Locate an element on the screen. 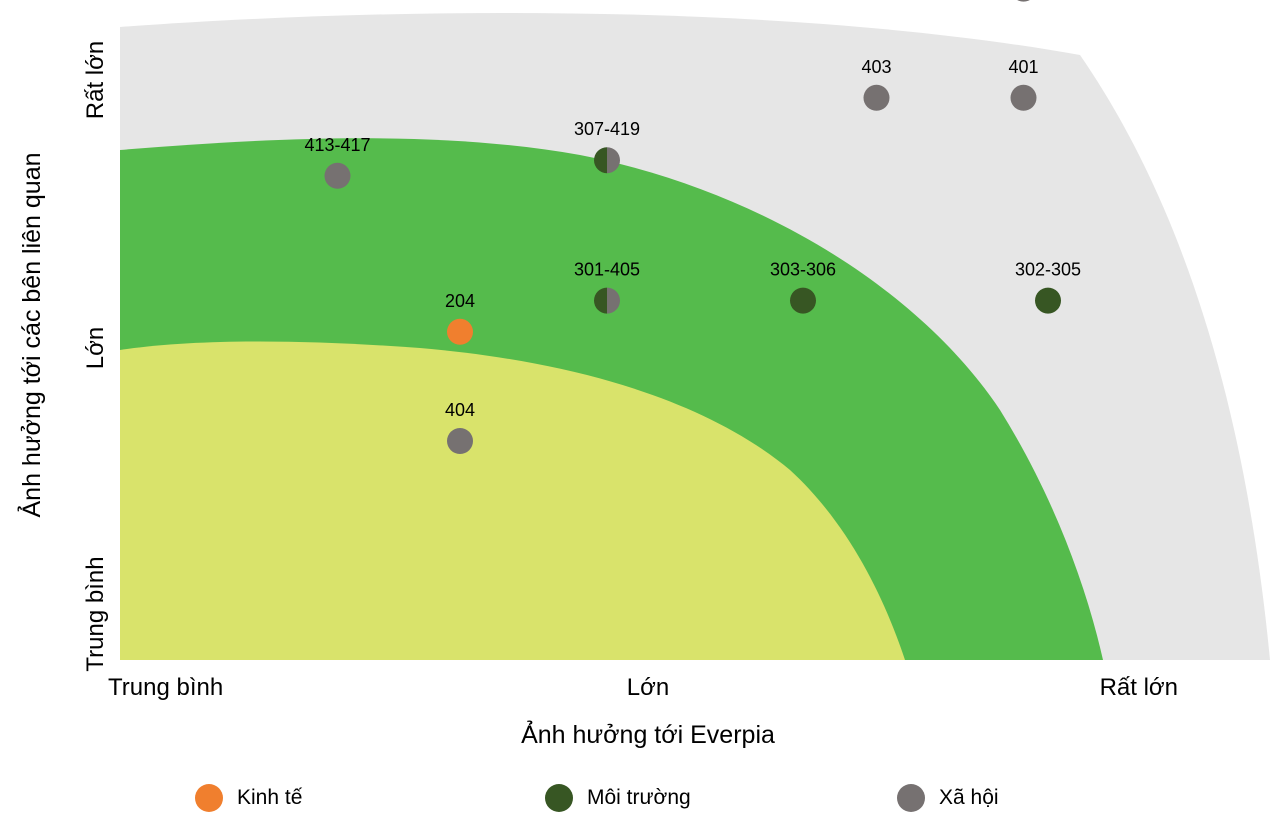 The height and width of the screenshot is (820, 1270). x-tick-medium: Trung bình is located at coordinates (165, 687).